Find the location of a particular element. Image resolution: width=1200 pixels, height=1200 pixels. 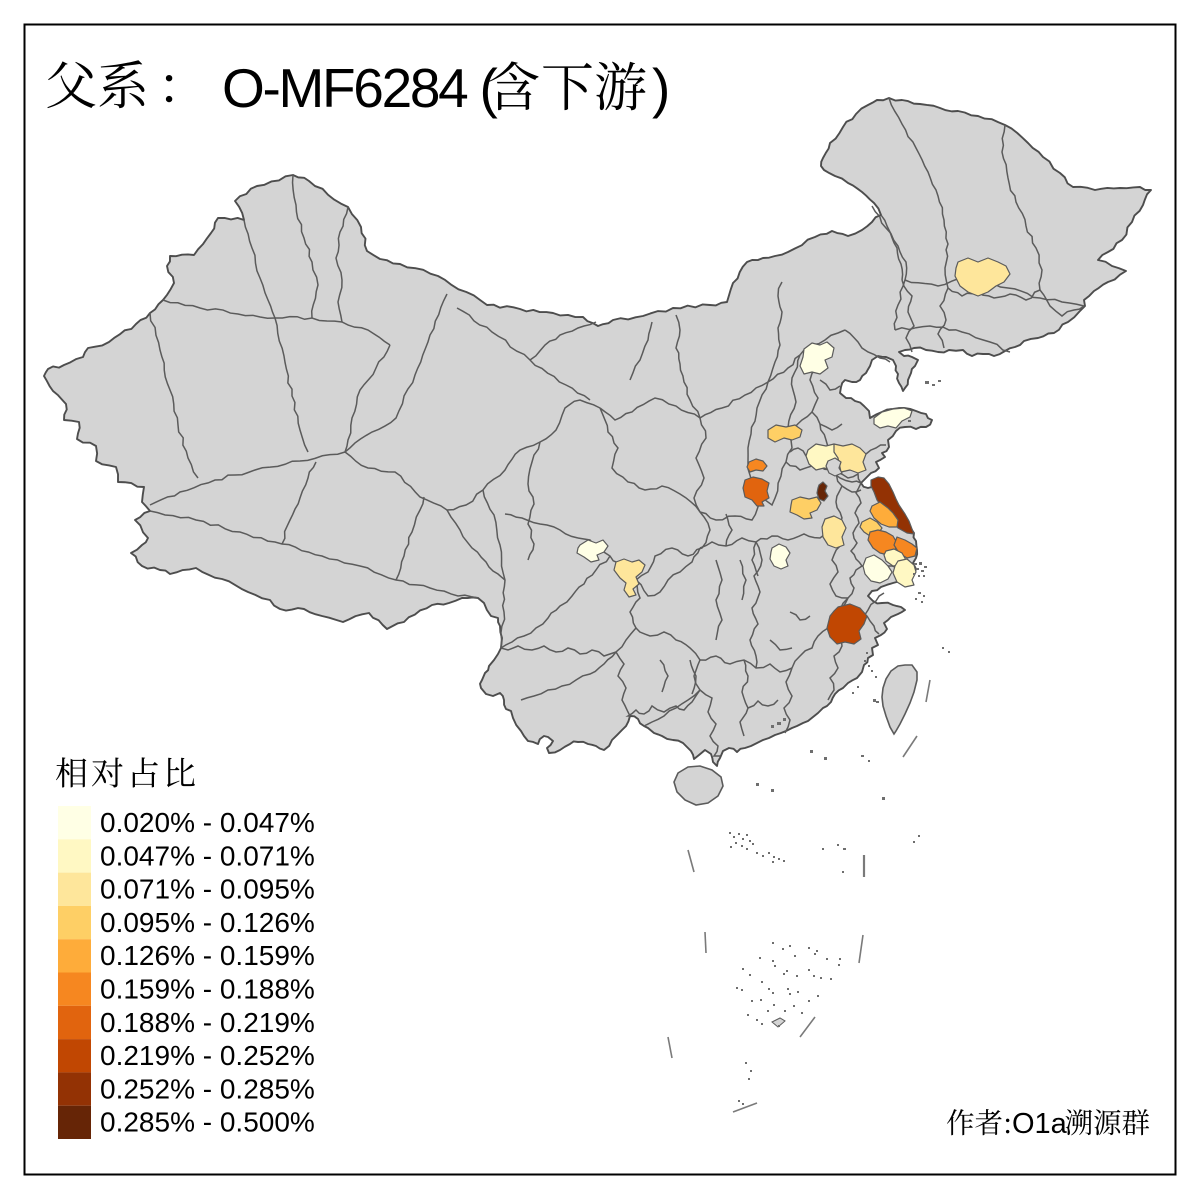

svg-text: 0.071% - 0.095% is located at coordinates (207, 889).